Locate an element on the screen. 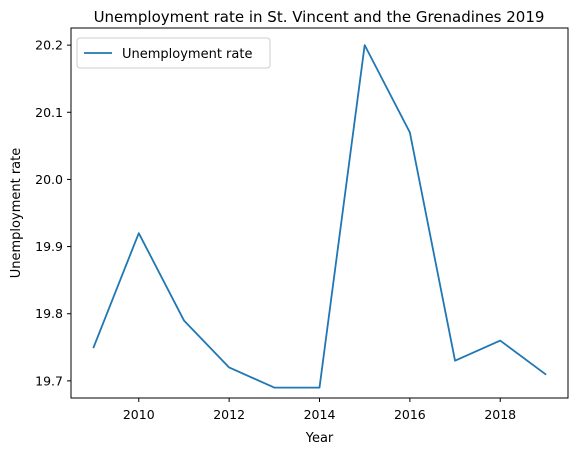 Image resolution: width=577 pixels, height=455 pixels. x-tick-label: 2018 is located at coordinates (500, 414).